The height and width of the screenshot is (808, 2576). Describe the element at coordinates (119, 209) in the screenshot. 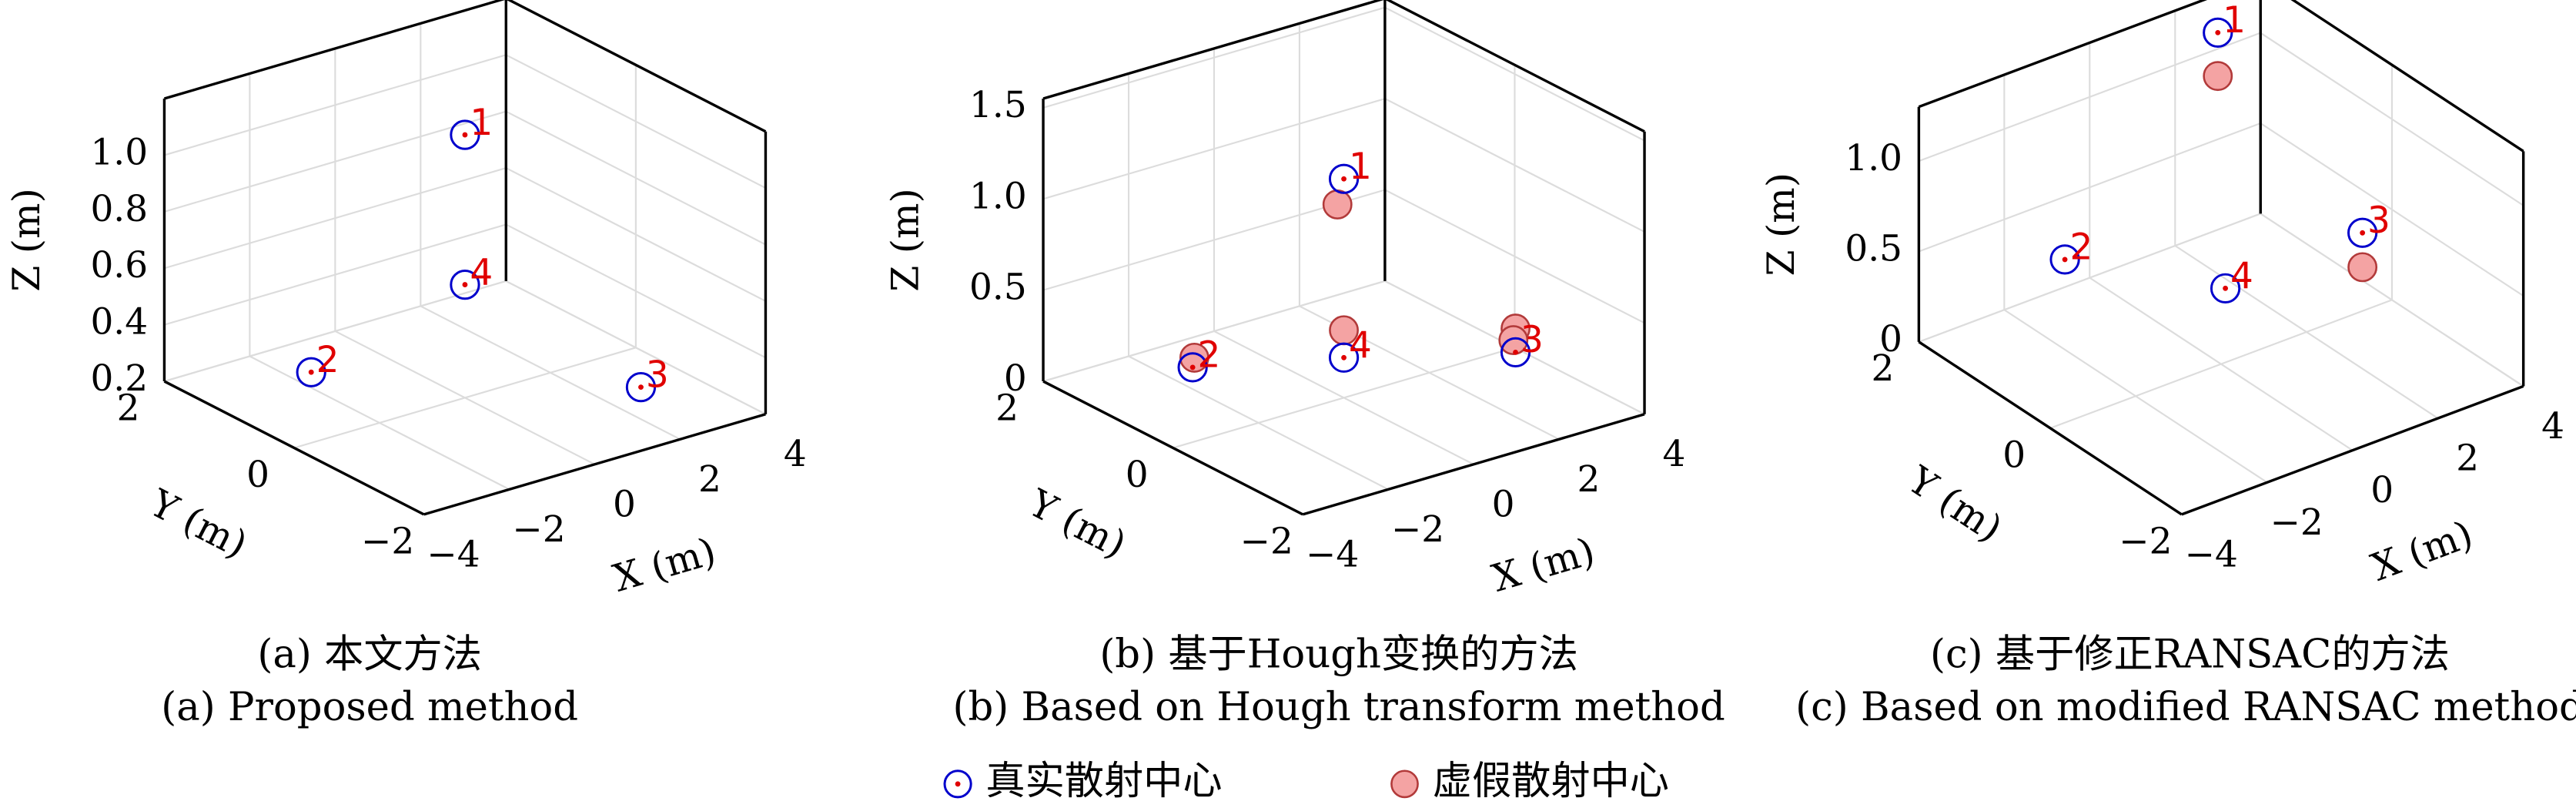

I see `z-tick-label: 0.8` at that location.